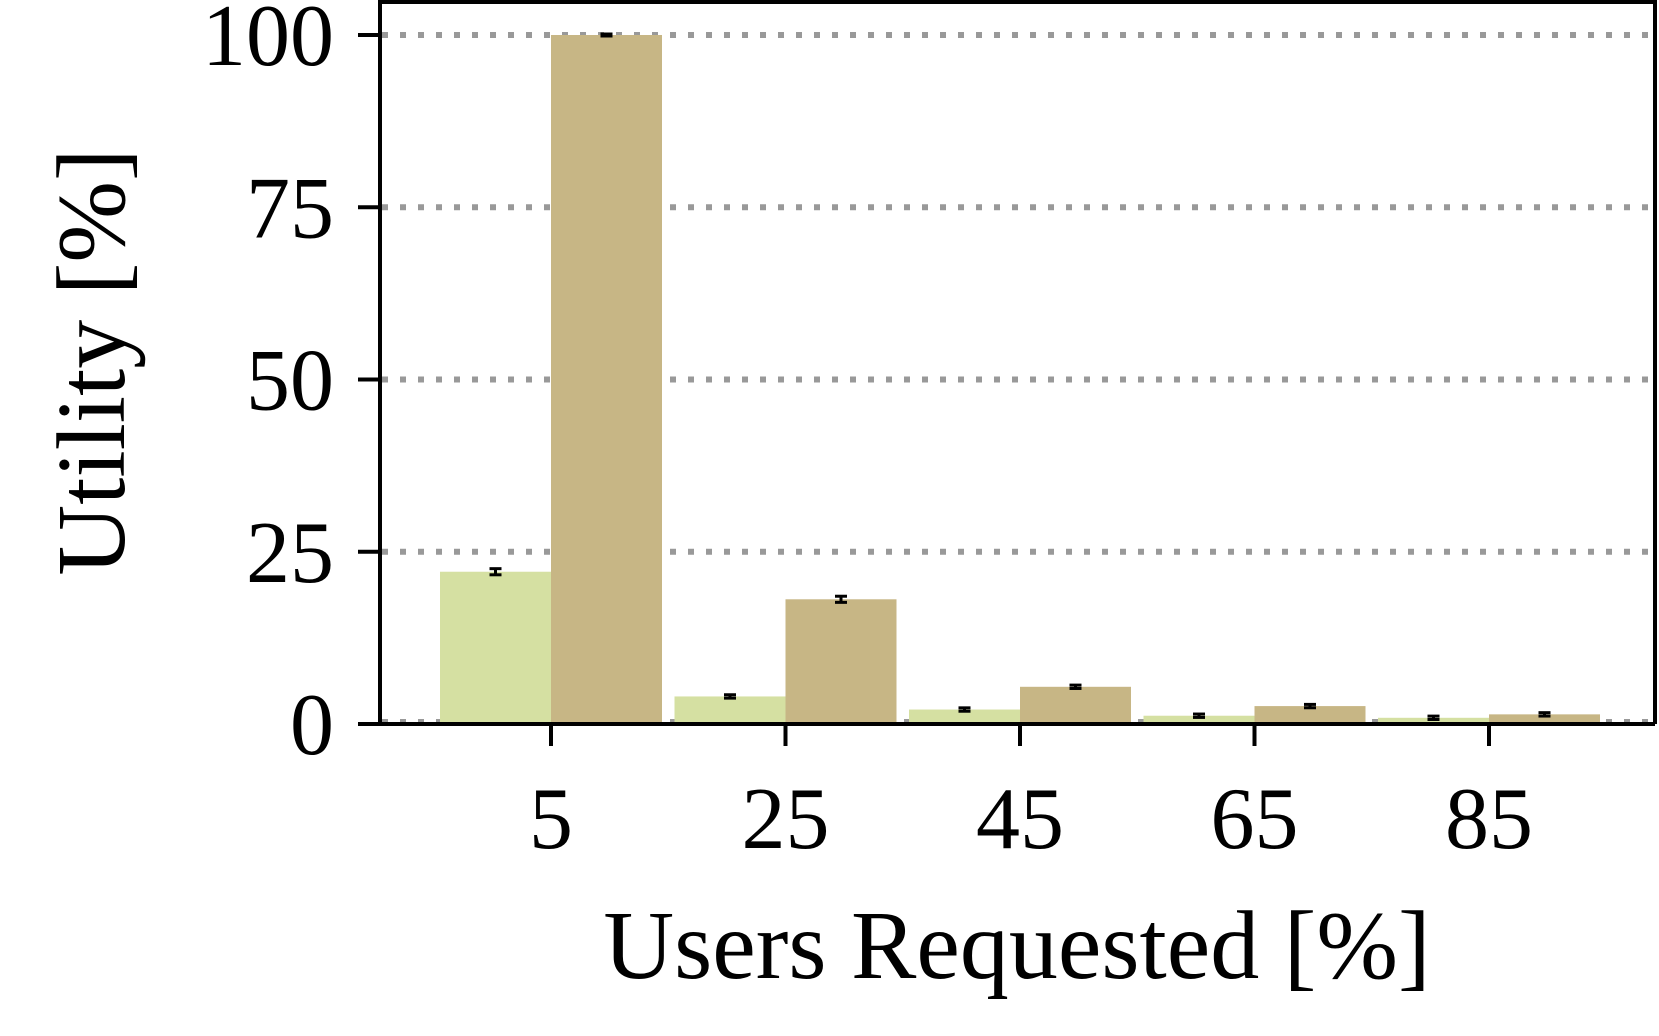 The width and height of the screenshot is (1659, 1036). What do you see at coordinates (92, 361) in the screenshot?
I see `y-axis-title: Utility [%]` at bounding box center [92, 361].